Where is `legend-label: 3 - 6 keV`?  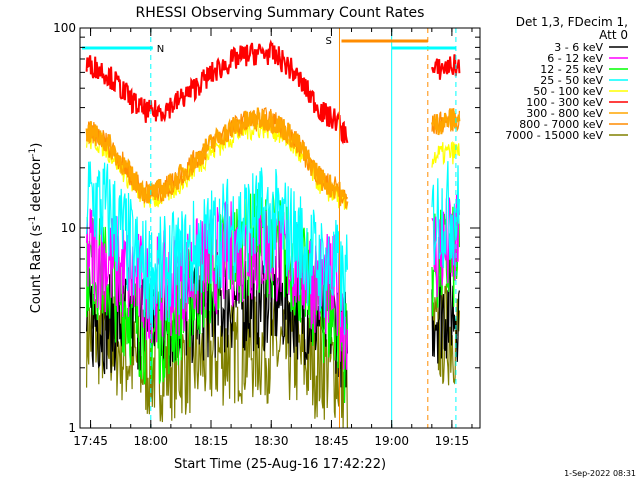
legend-label: 3 - 6 keV is located at coordinates (578, 47).